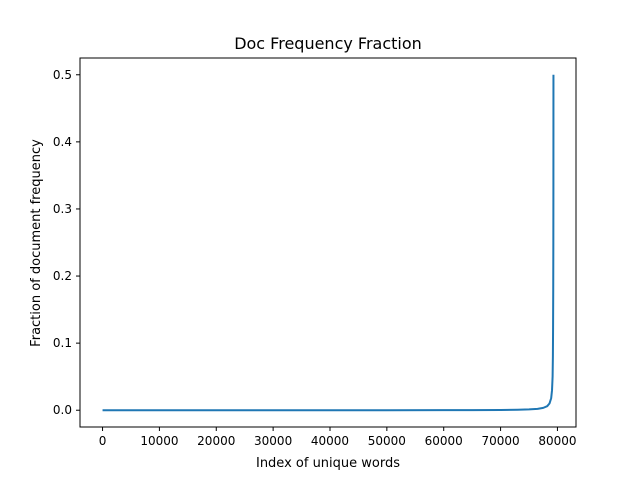  I want to click on x-tick-label: 30000, so click(273, 441).